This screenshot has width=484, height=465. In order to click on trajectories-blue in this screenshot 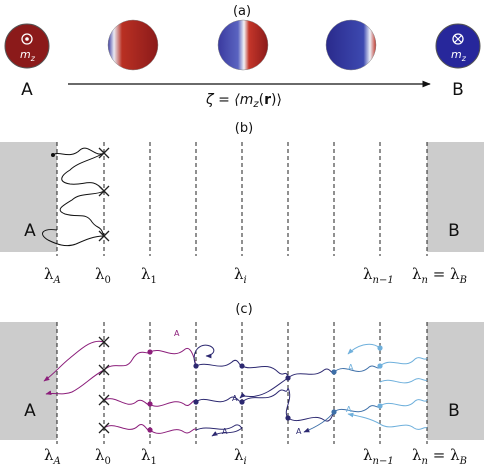, I will do `click(342, 399)`.